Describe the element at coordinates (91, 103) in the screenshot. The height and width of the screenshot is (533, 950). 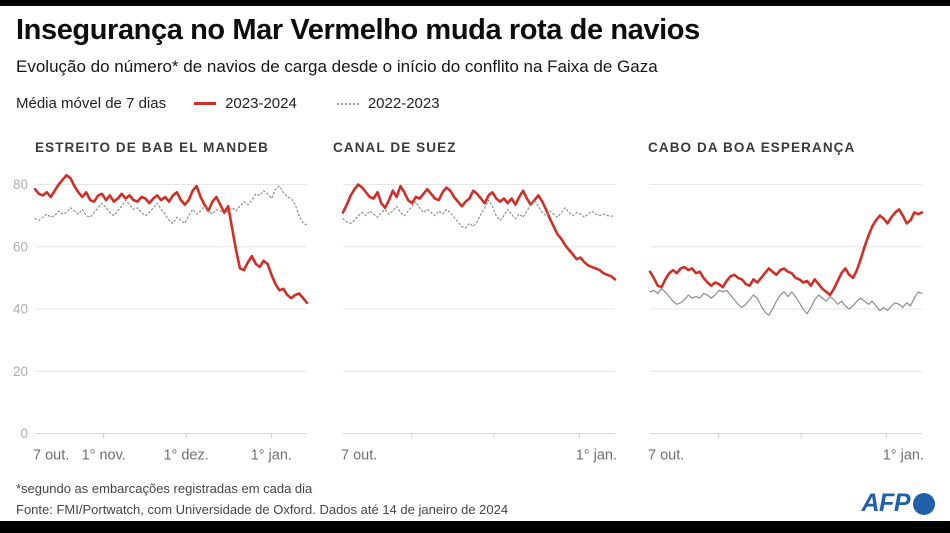
I see `legend-label: Média móvel de 7 dias` at that location.